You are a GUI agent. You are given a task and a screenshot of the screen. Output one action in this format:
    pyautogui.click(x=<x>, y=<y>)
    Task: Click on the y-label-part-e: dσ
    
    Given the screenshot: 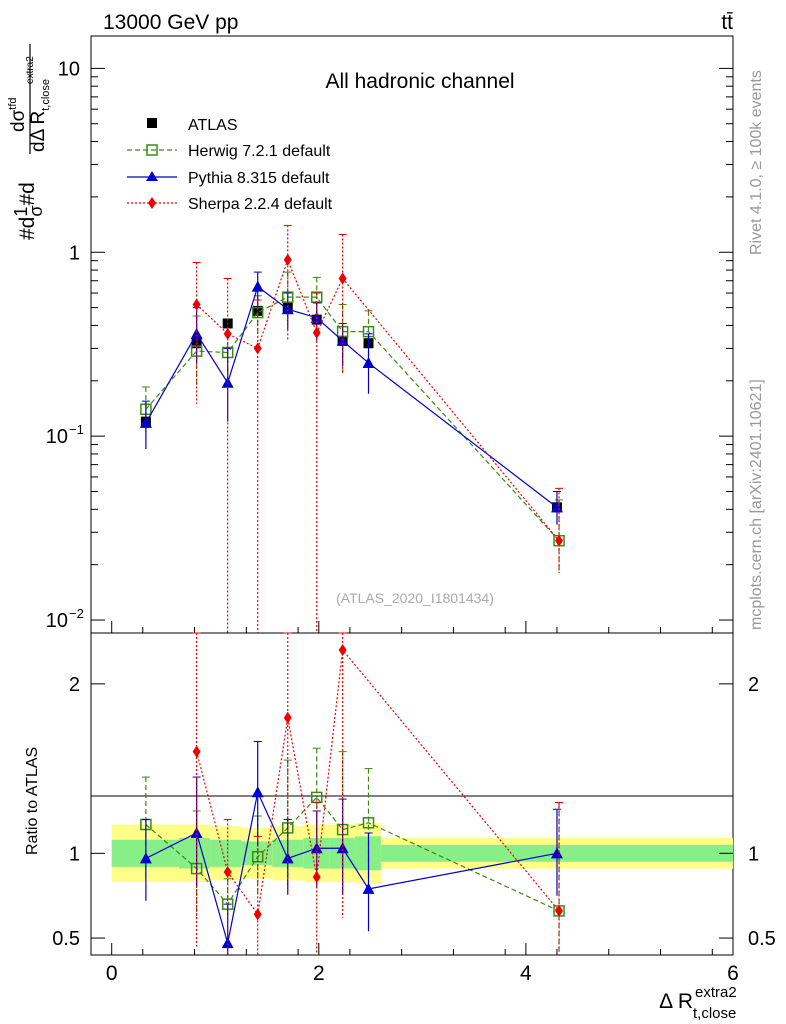 What is the action you would take?
    pyautogui.click(x=18, y=120)
    